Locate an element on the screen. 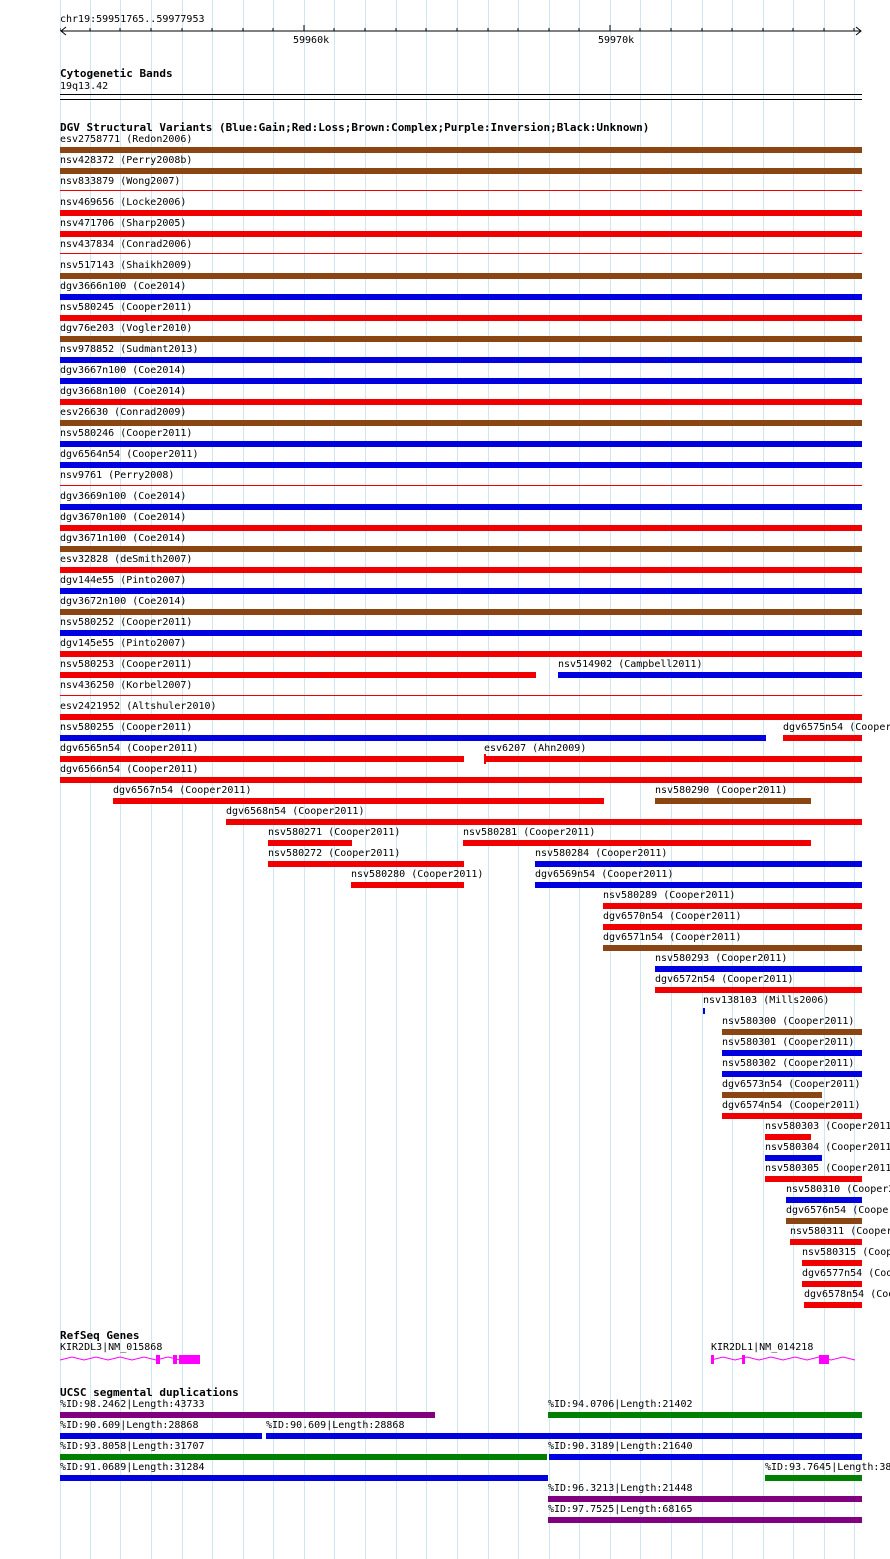 This screenshot has width=890, height=1559. dgv-feature-label: nsv978852 (Sudmant2013) is located at coordinates (129, 349).